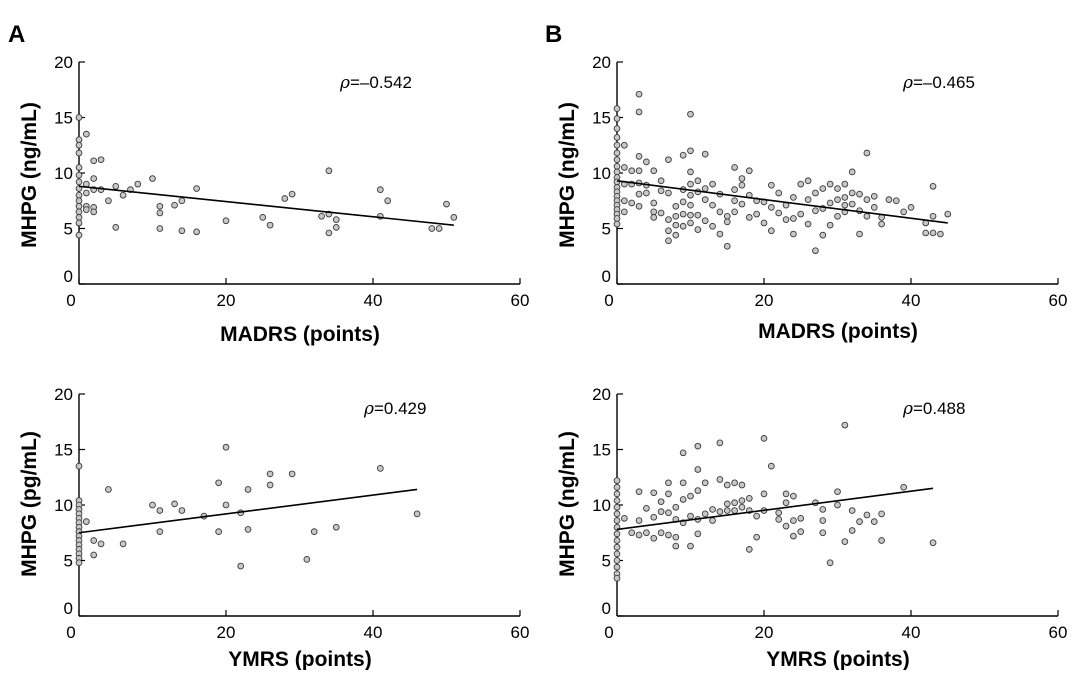 Image resolution: width=1073 pixels, height=675 pixels. Describe the element at coordinates (911, 632) in the screenshot. I see `x-tick-label-d: 40` at that location.